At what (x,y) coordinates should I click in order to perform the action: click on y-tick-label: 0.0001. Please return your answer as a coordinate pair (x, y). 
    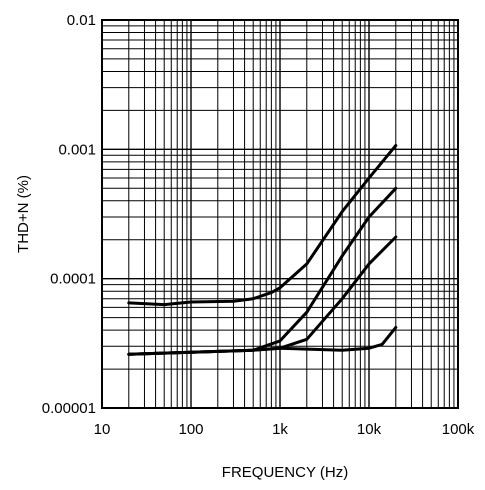
    Looking at the image, I should click on (73, 279).